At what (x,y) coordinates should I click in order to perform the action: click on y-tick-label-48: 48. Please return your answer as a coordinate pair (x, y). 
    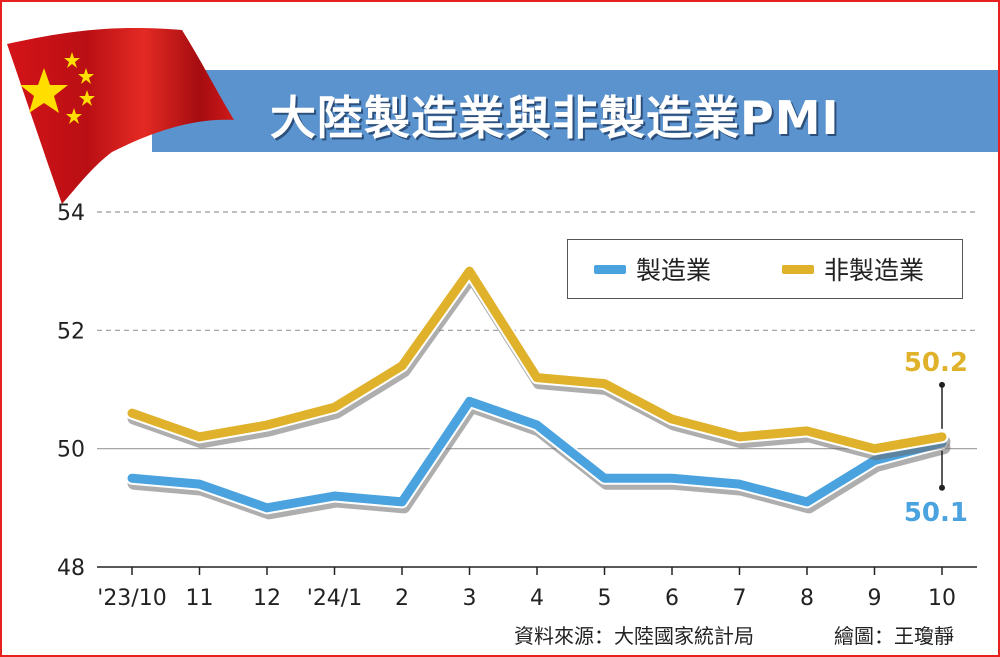
    Looking at the image, I should click on (71, 568).